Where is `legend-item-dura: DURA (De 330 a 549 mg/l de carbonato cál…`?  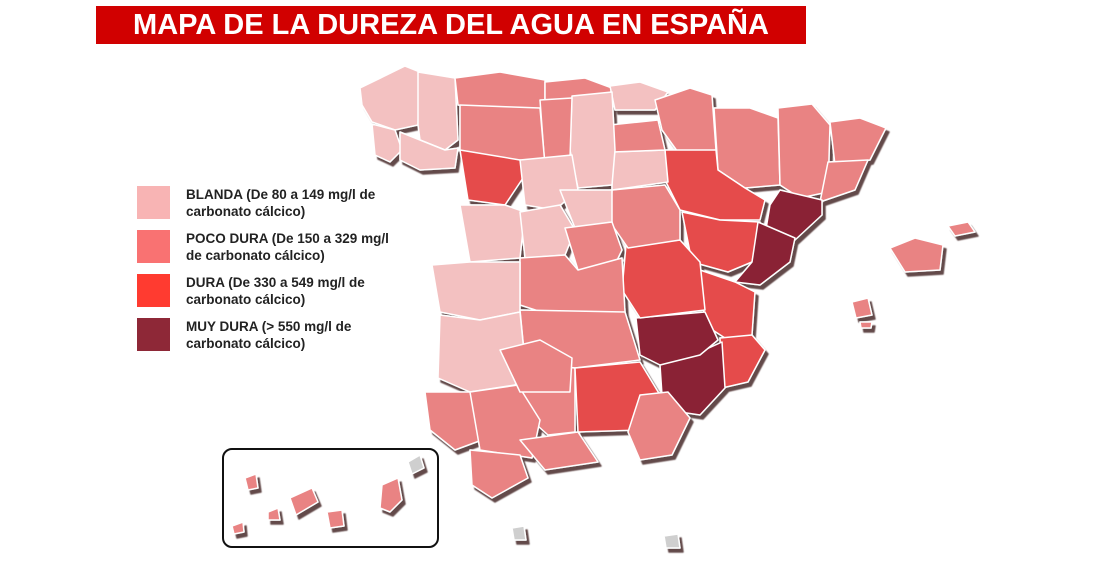
legend-item-dura: DURA (De 330 a 549 mg/l de carbonato cál… is located at coordinates (271, 292).